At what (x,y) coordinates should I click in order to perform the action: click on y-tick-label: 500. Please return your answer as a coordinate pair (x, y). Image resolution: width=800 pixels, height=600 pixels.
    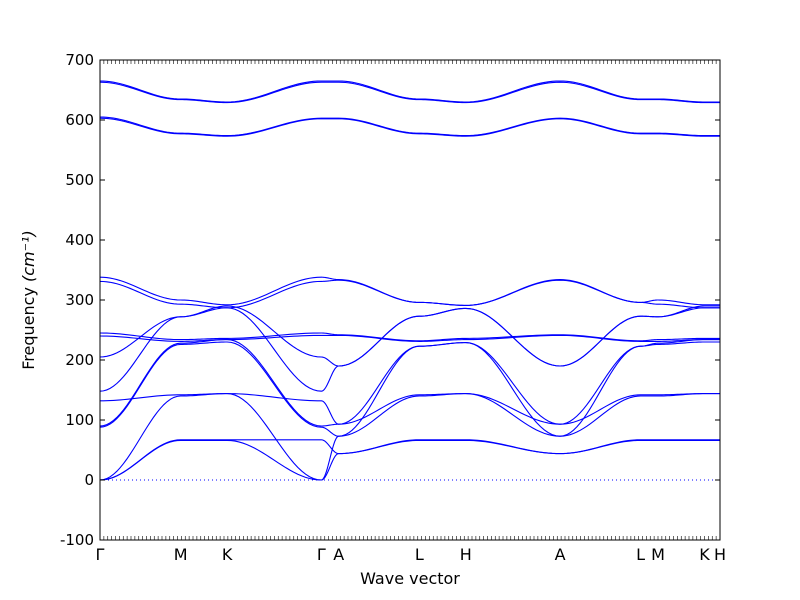
    Looking at the image, I should click on (79, 180).